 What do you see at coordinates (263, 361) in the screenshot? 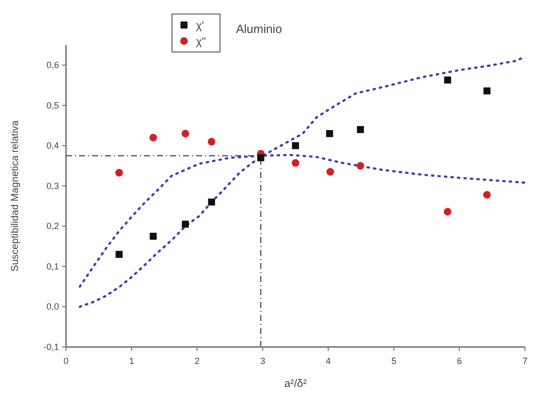
I see `x-tick-label: 3` at bounding box center [263, 361].